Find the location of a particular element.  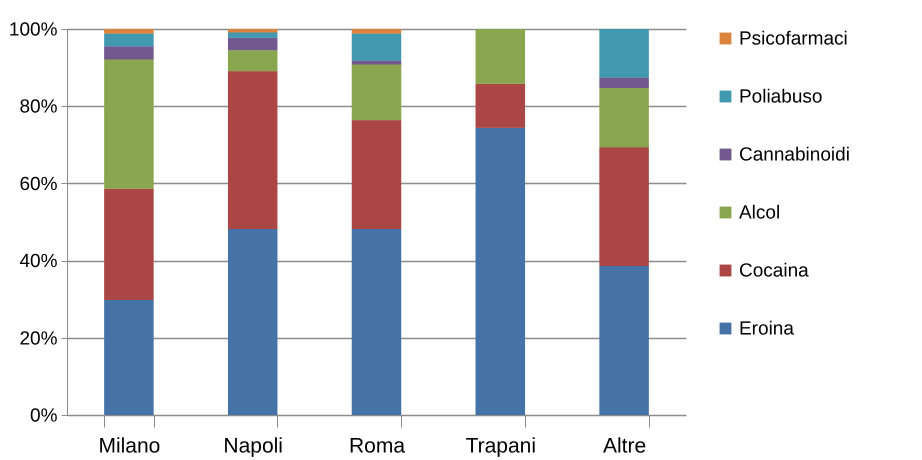

y-tick-label: 80% is located at coordinates (38, 107).